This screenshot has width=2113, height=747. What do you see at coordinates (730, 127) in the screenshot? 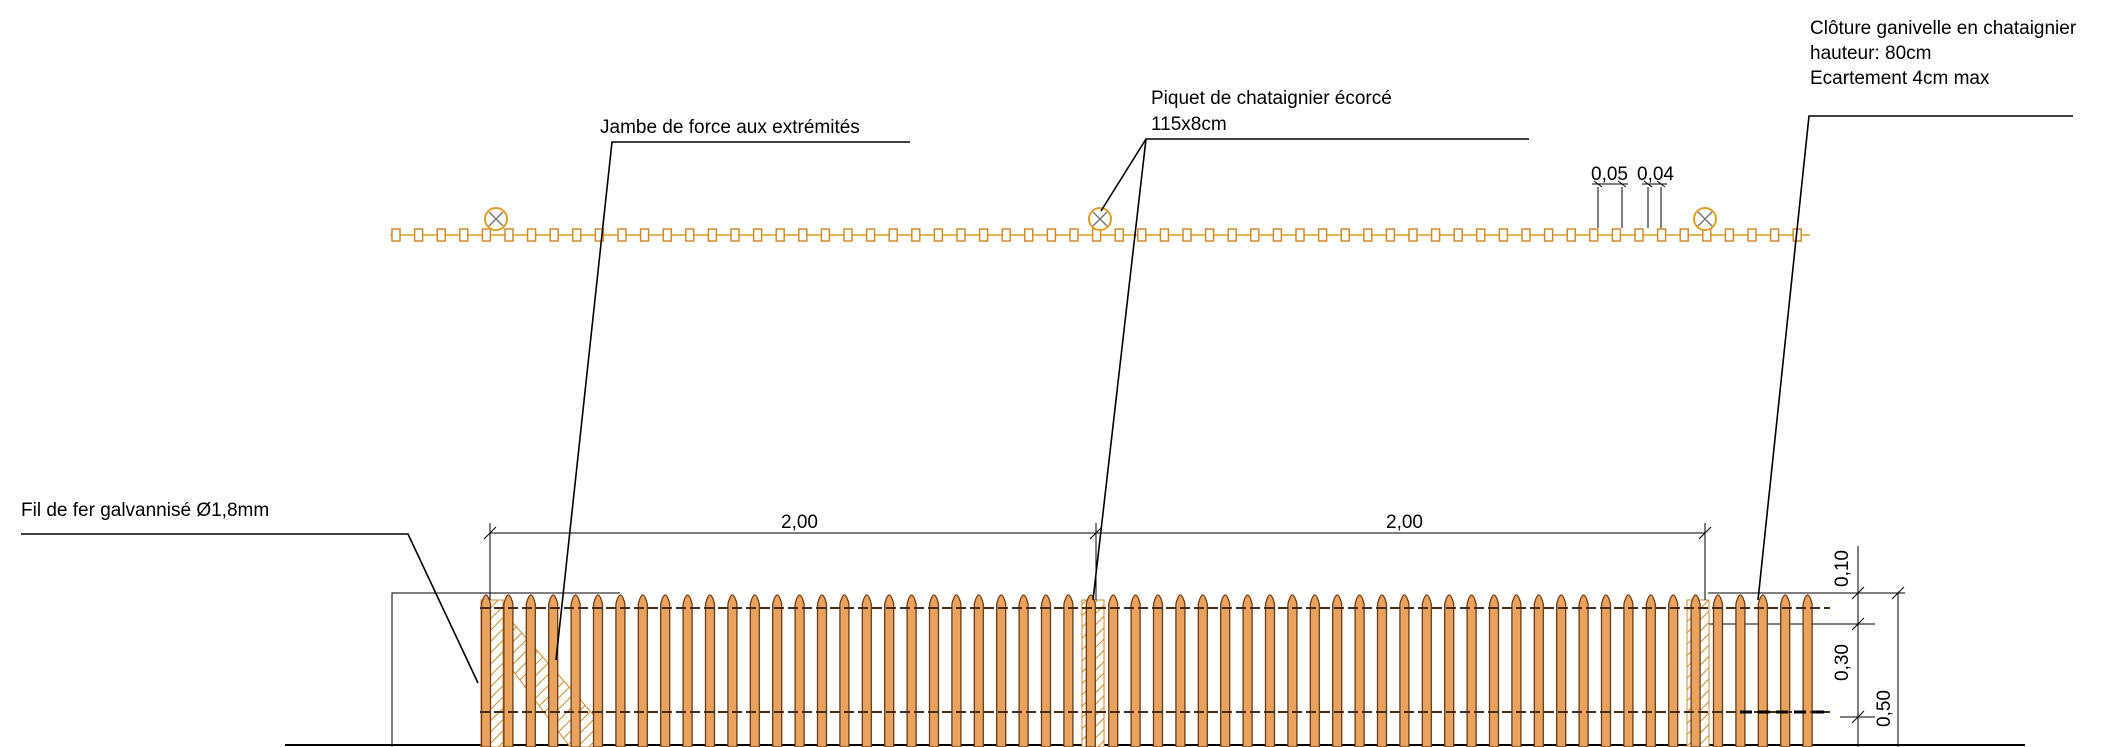
I see `brace-label: Jambe de force aux extrémités` at bounding box center [730, 127].